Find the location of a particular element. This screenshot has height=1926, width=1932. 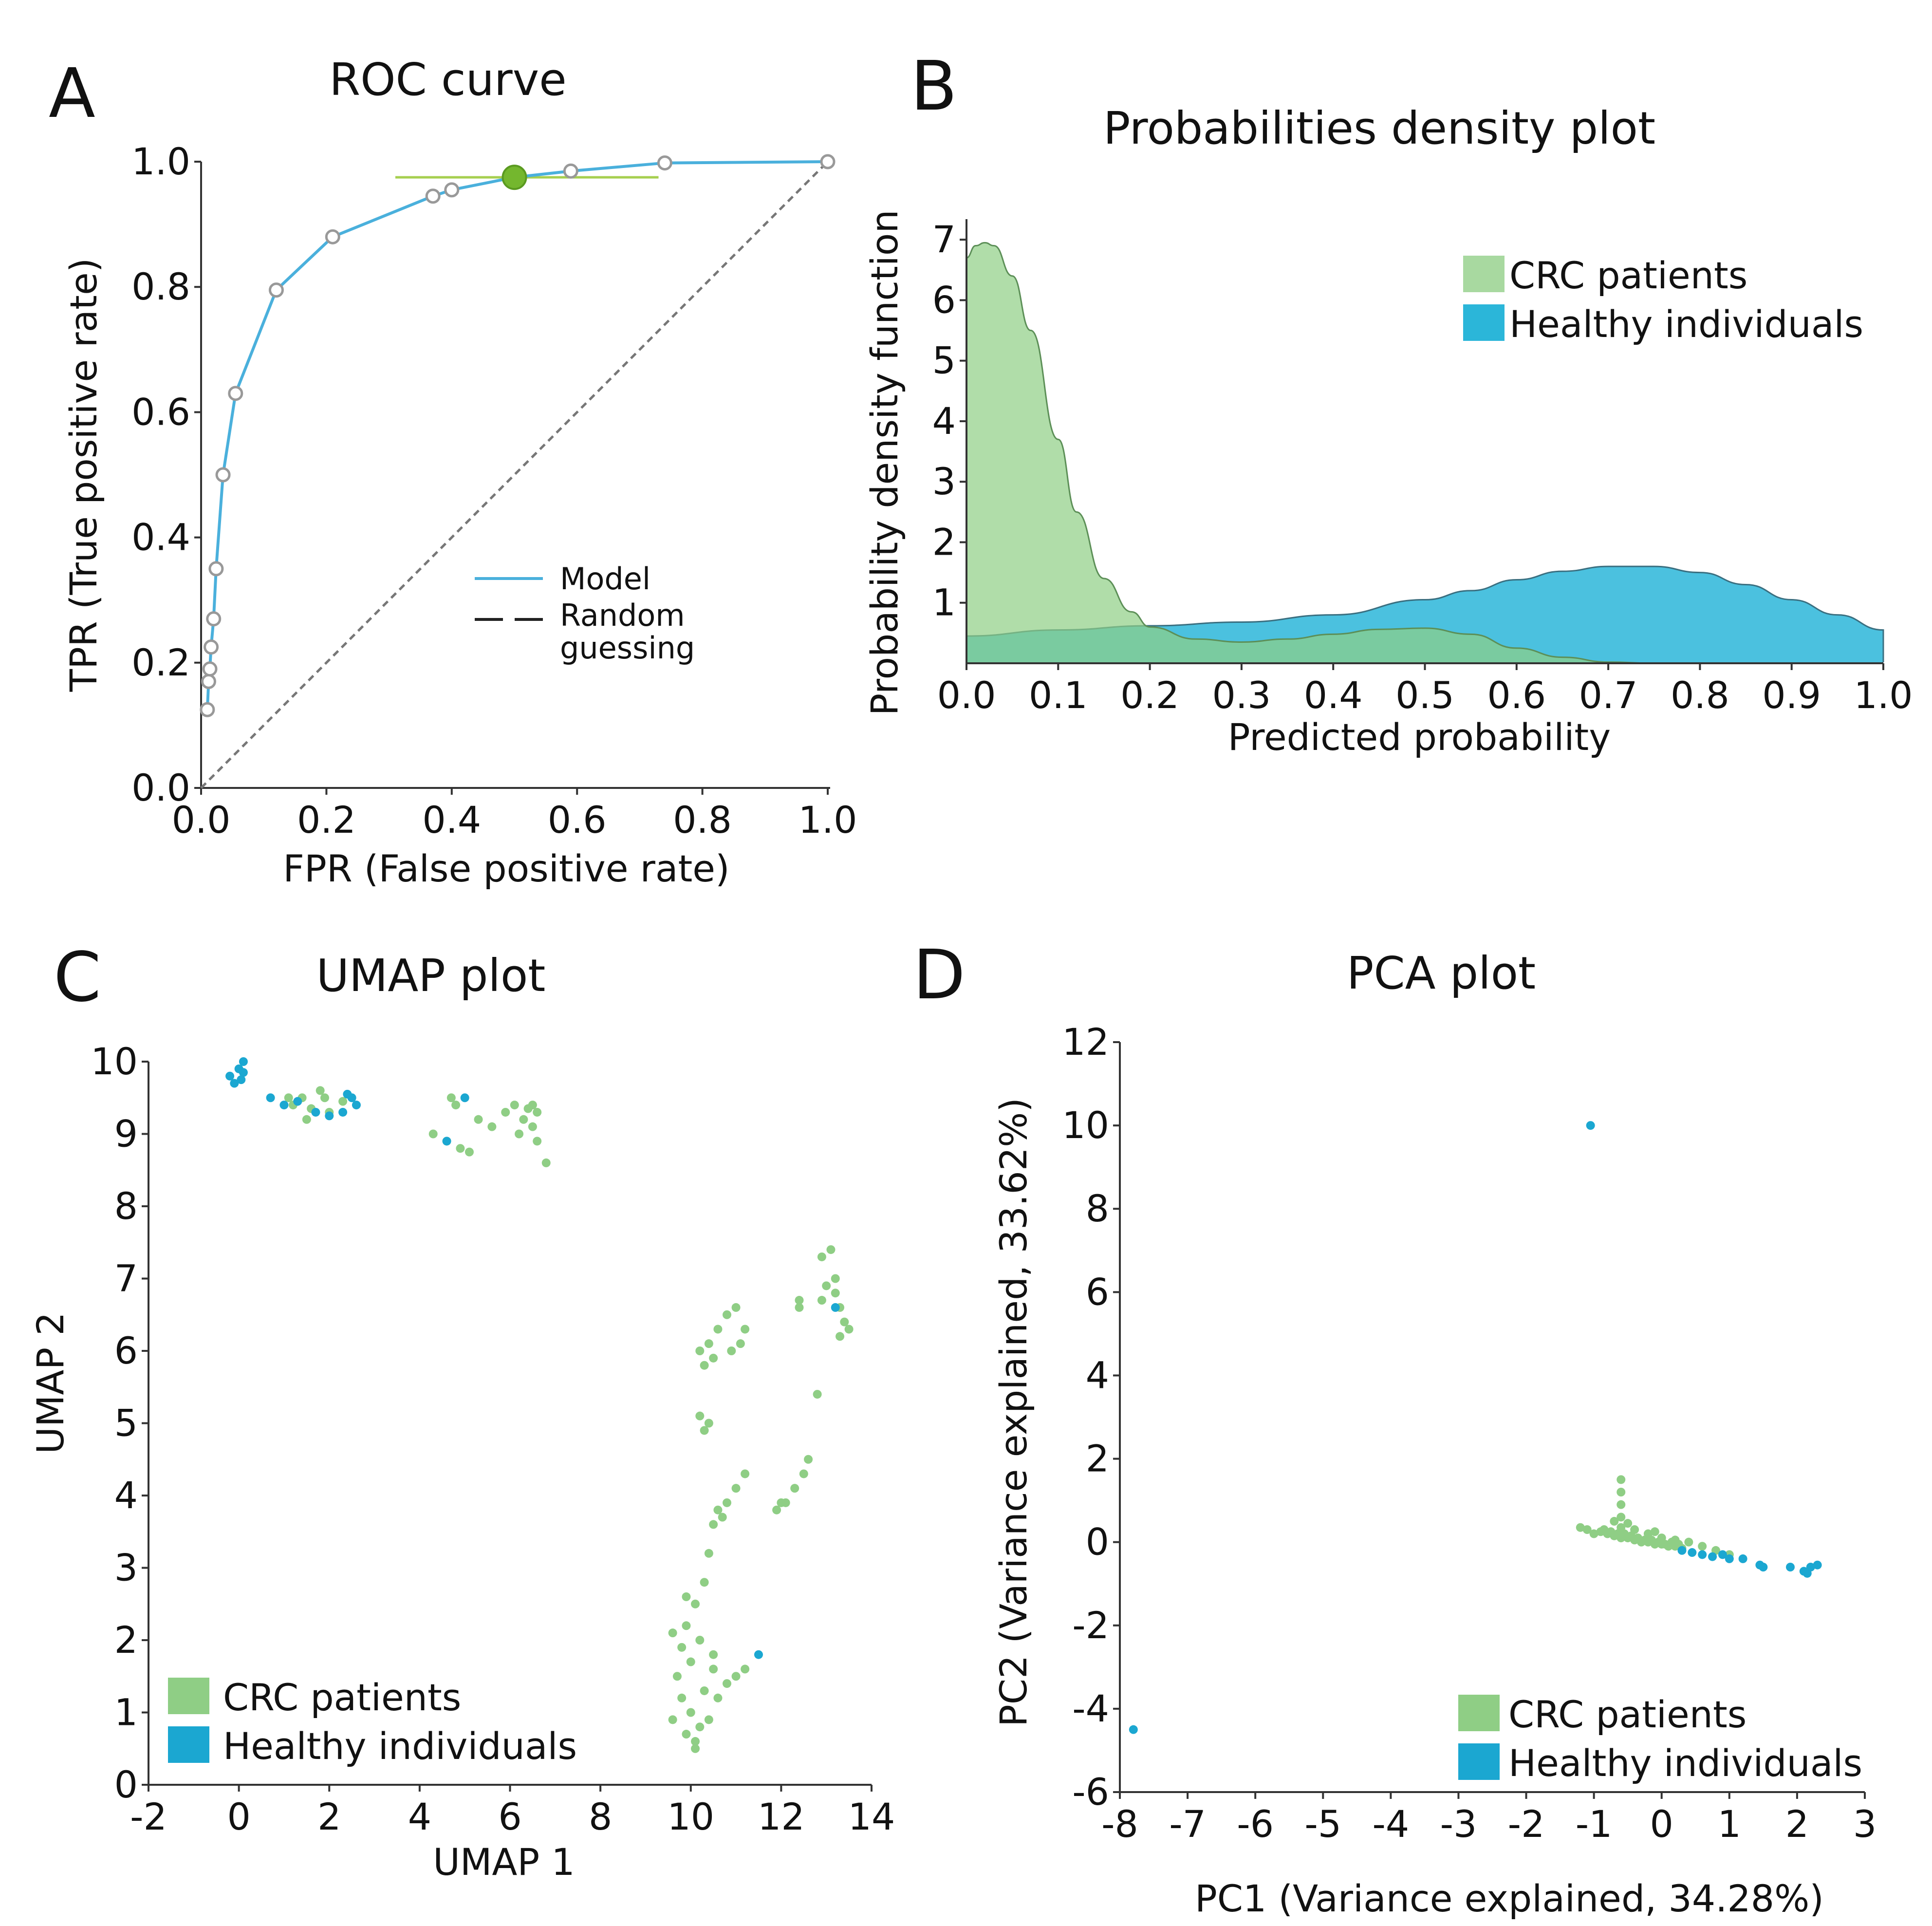

umap-xtick-label: 6 is located at coordinates (509, 1816).